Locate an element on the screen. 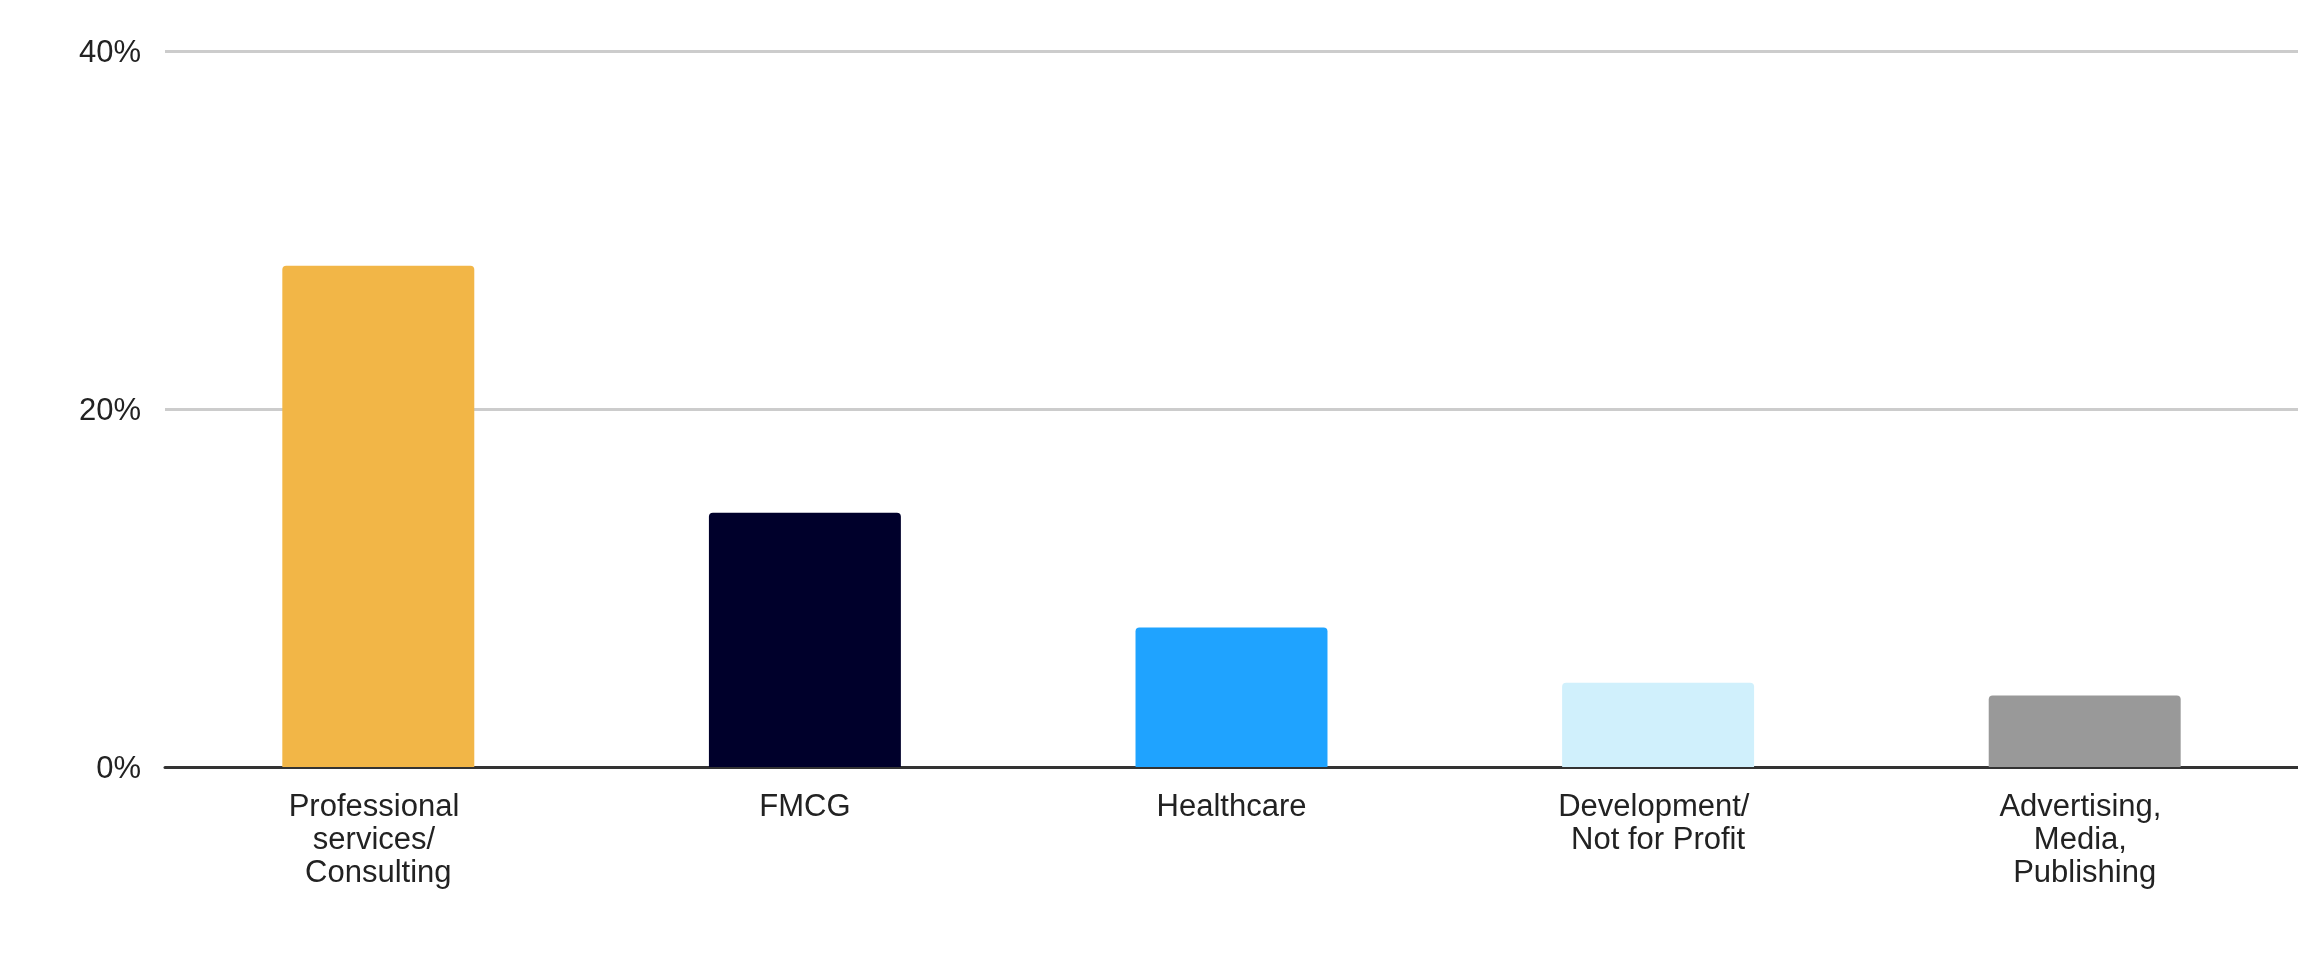 The image size is (2306, 968). x-tick-label: Professional services/ Consulting is located at coordinates (378, 838).